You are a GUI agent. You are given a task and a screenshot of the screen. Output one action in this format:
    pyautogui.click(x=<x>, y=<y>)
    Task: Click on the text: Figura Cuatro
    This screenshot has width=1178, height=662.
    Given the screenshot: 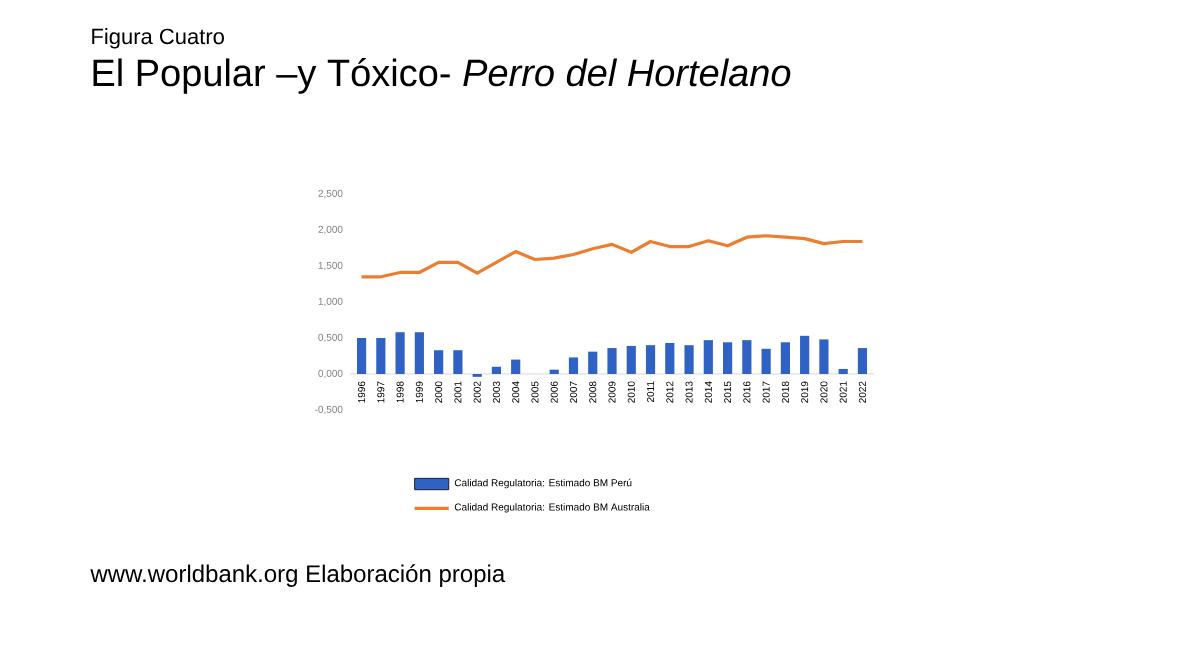 What is the action you would take?
    pyautogui.click(x=158, y=38)
    